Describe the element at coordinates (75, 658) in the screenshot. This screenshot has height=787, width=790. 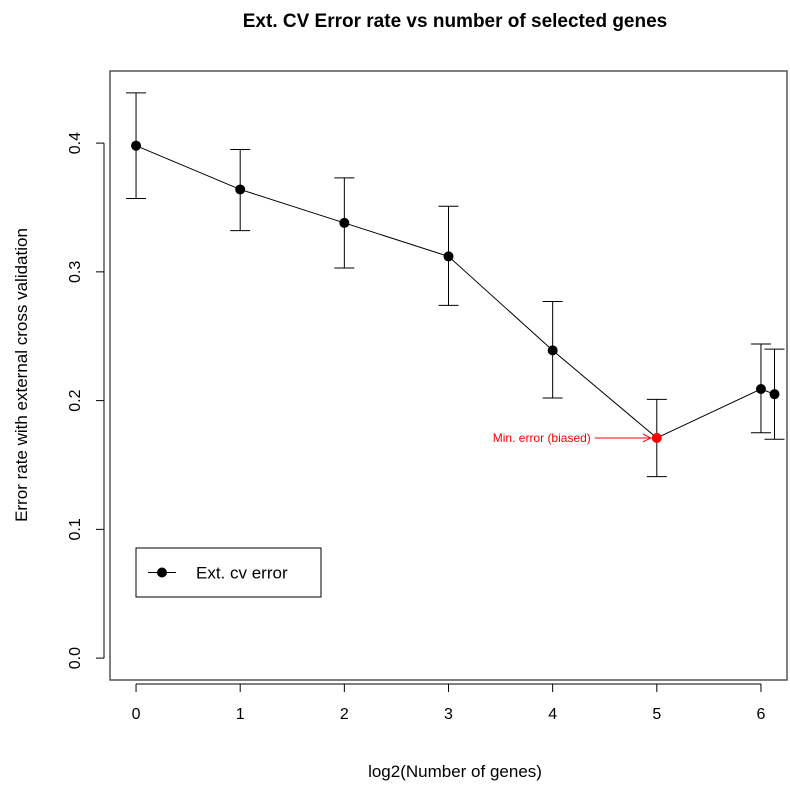
I see `y-tick-label: 0.0` at that location.